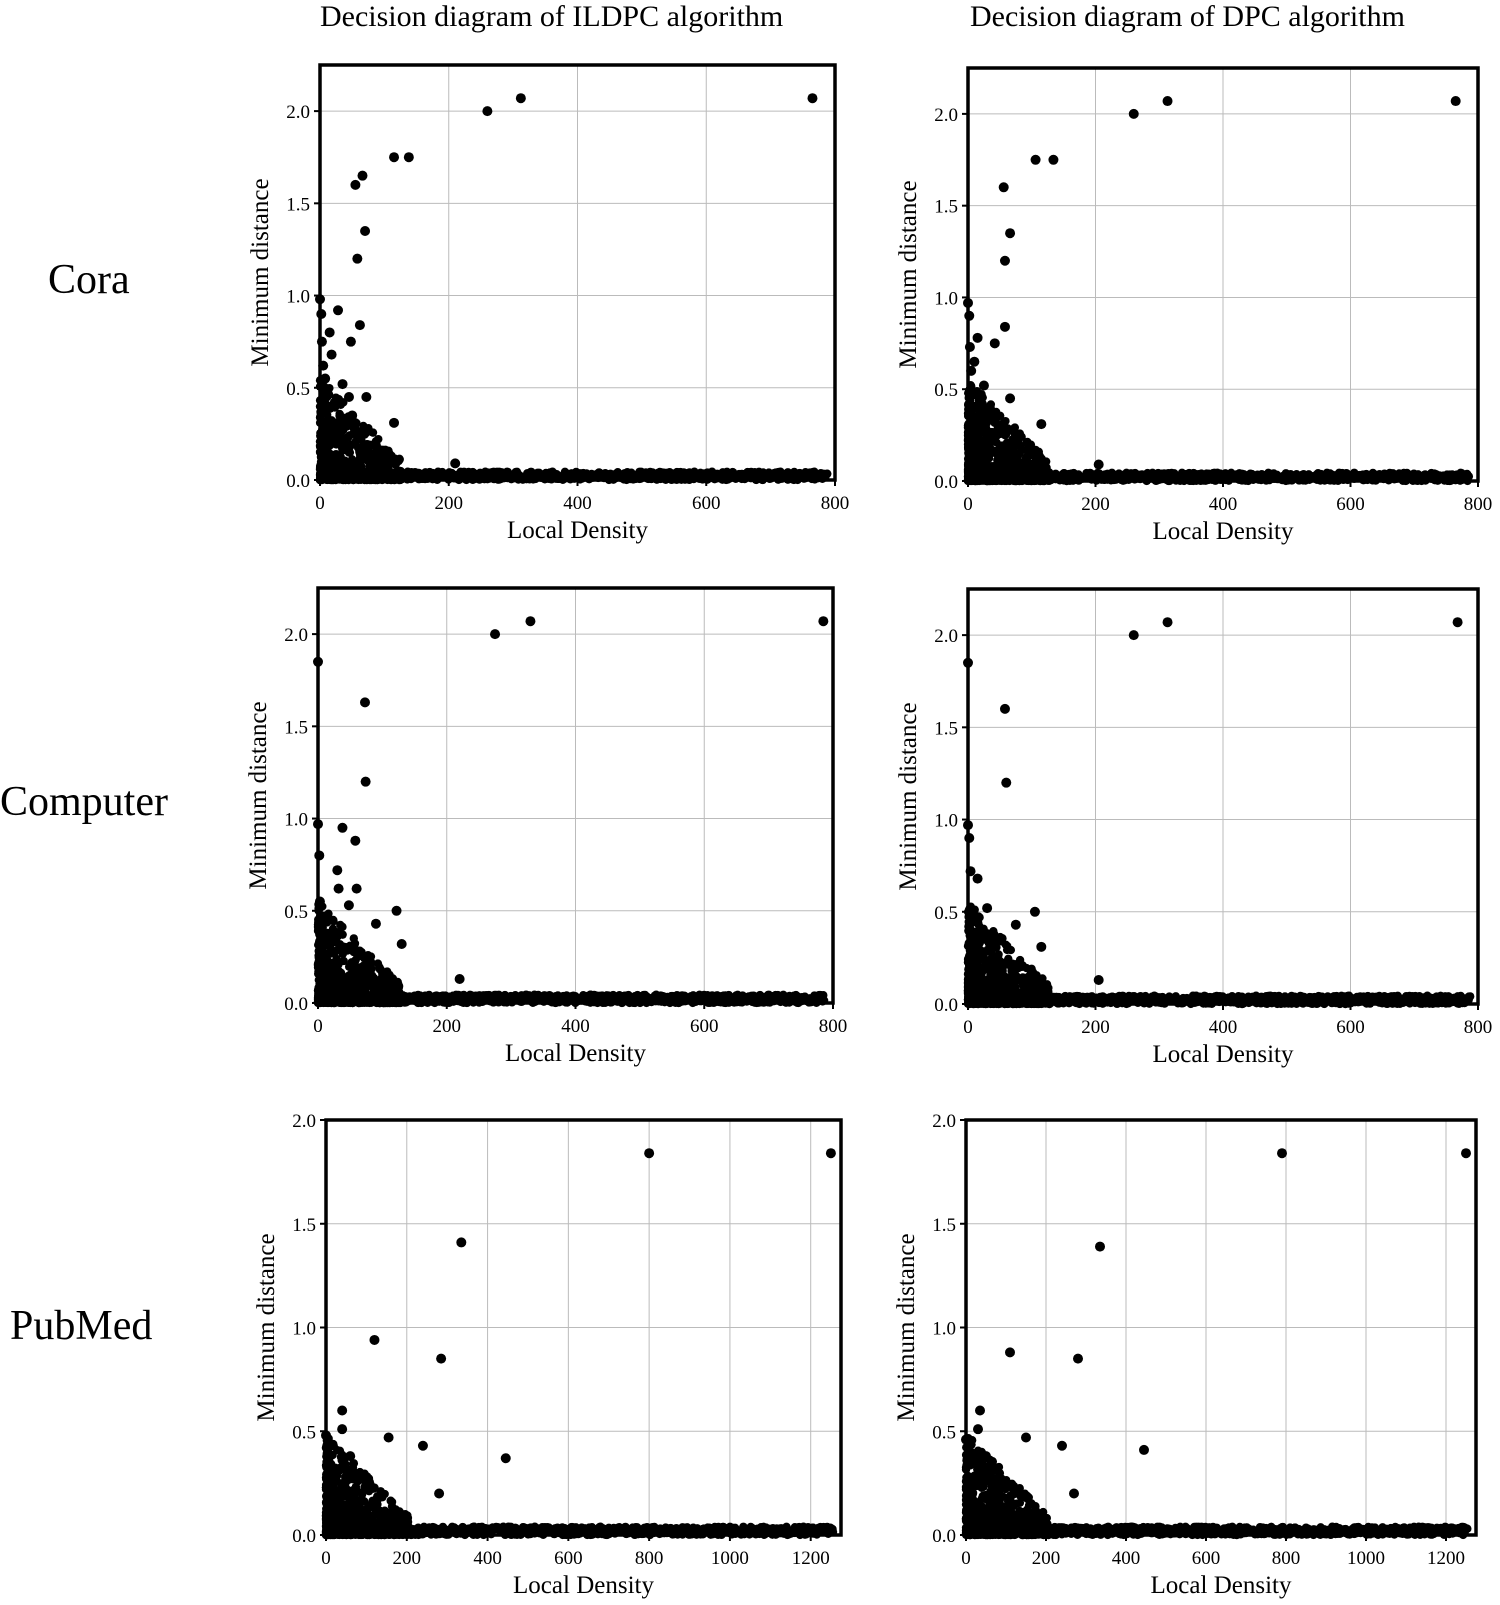 This screenshot has width=1500, height=1605. What do you see at coordinates (81, 1326) in the screenshot?
I see `row-label-pubmed: PubMed` at bounding box center [81, 1326].